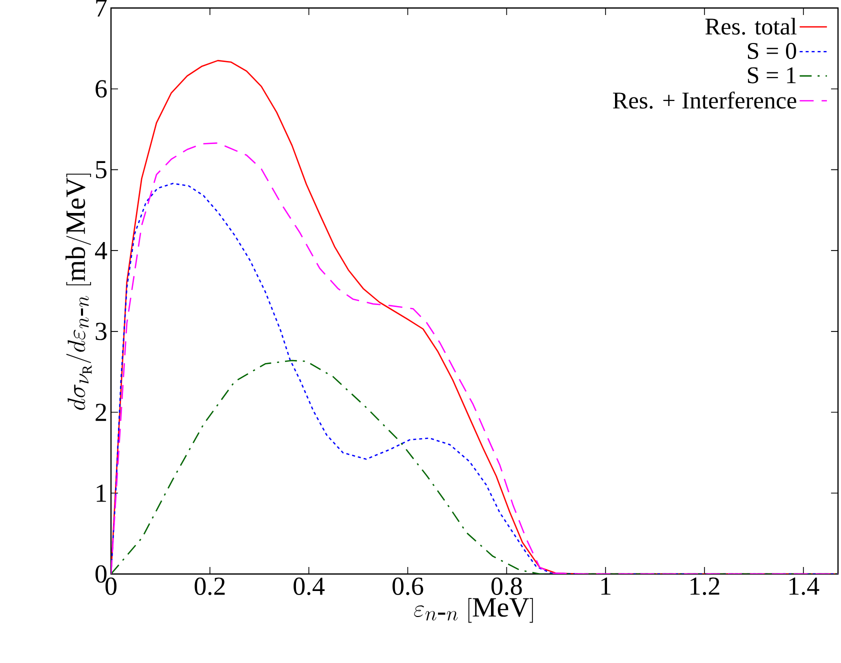 The width and height of the screenshot is (841, 663). I want to click on x-axis-title: $\varepsilon_{n\mbox{-}n}\ [\mathrm{MeV}]$, so click(473, 610).